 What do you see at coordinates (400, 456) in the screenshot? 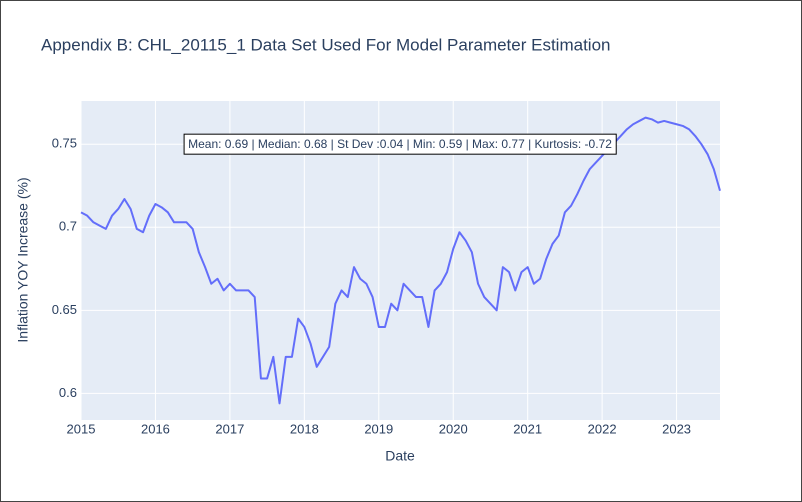
I see `x-axis-label: Date` at bounding box center [400, 456].